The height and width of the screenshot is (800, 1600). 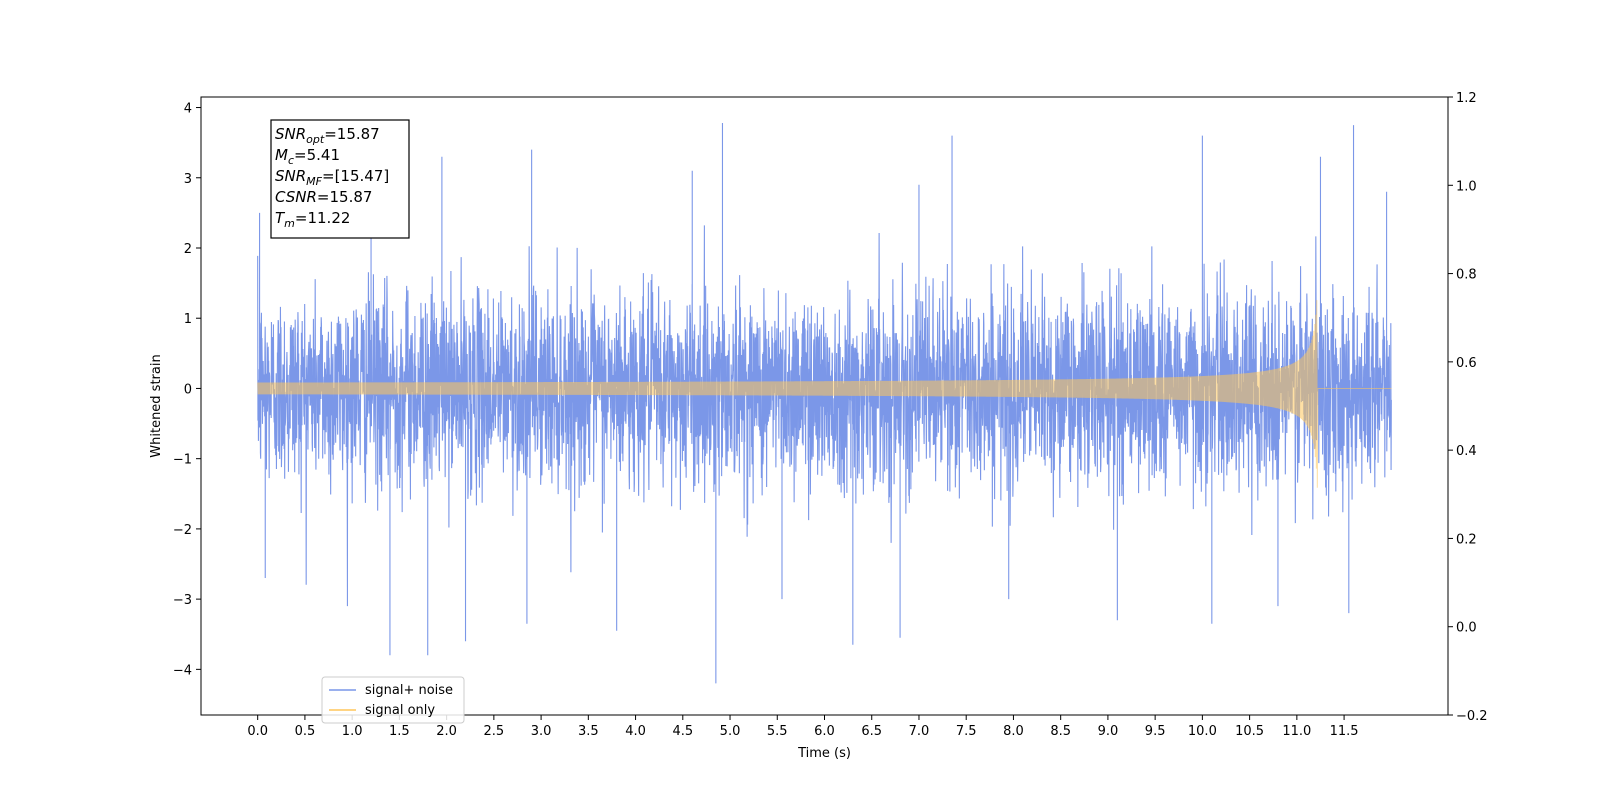 What do you see at coordinates (1013, 731) in the screenshot?
I see `x-tick-label: 8.0` at bounding box center [1013, 731].